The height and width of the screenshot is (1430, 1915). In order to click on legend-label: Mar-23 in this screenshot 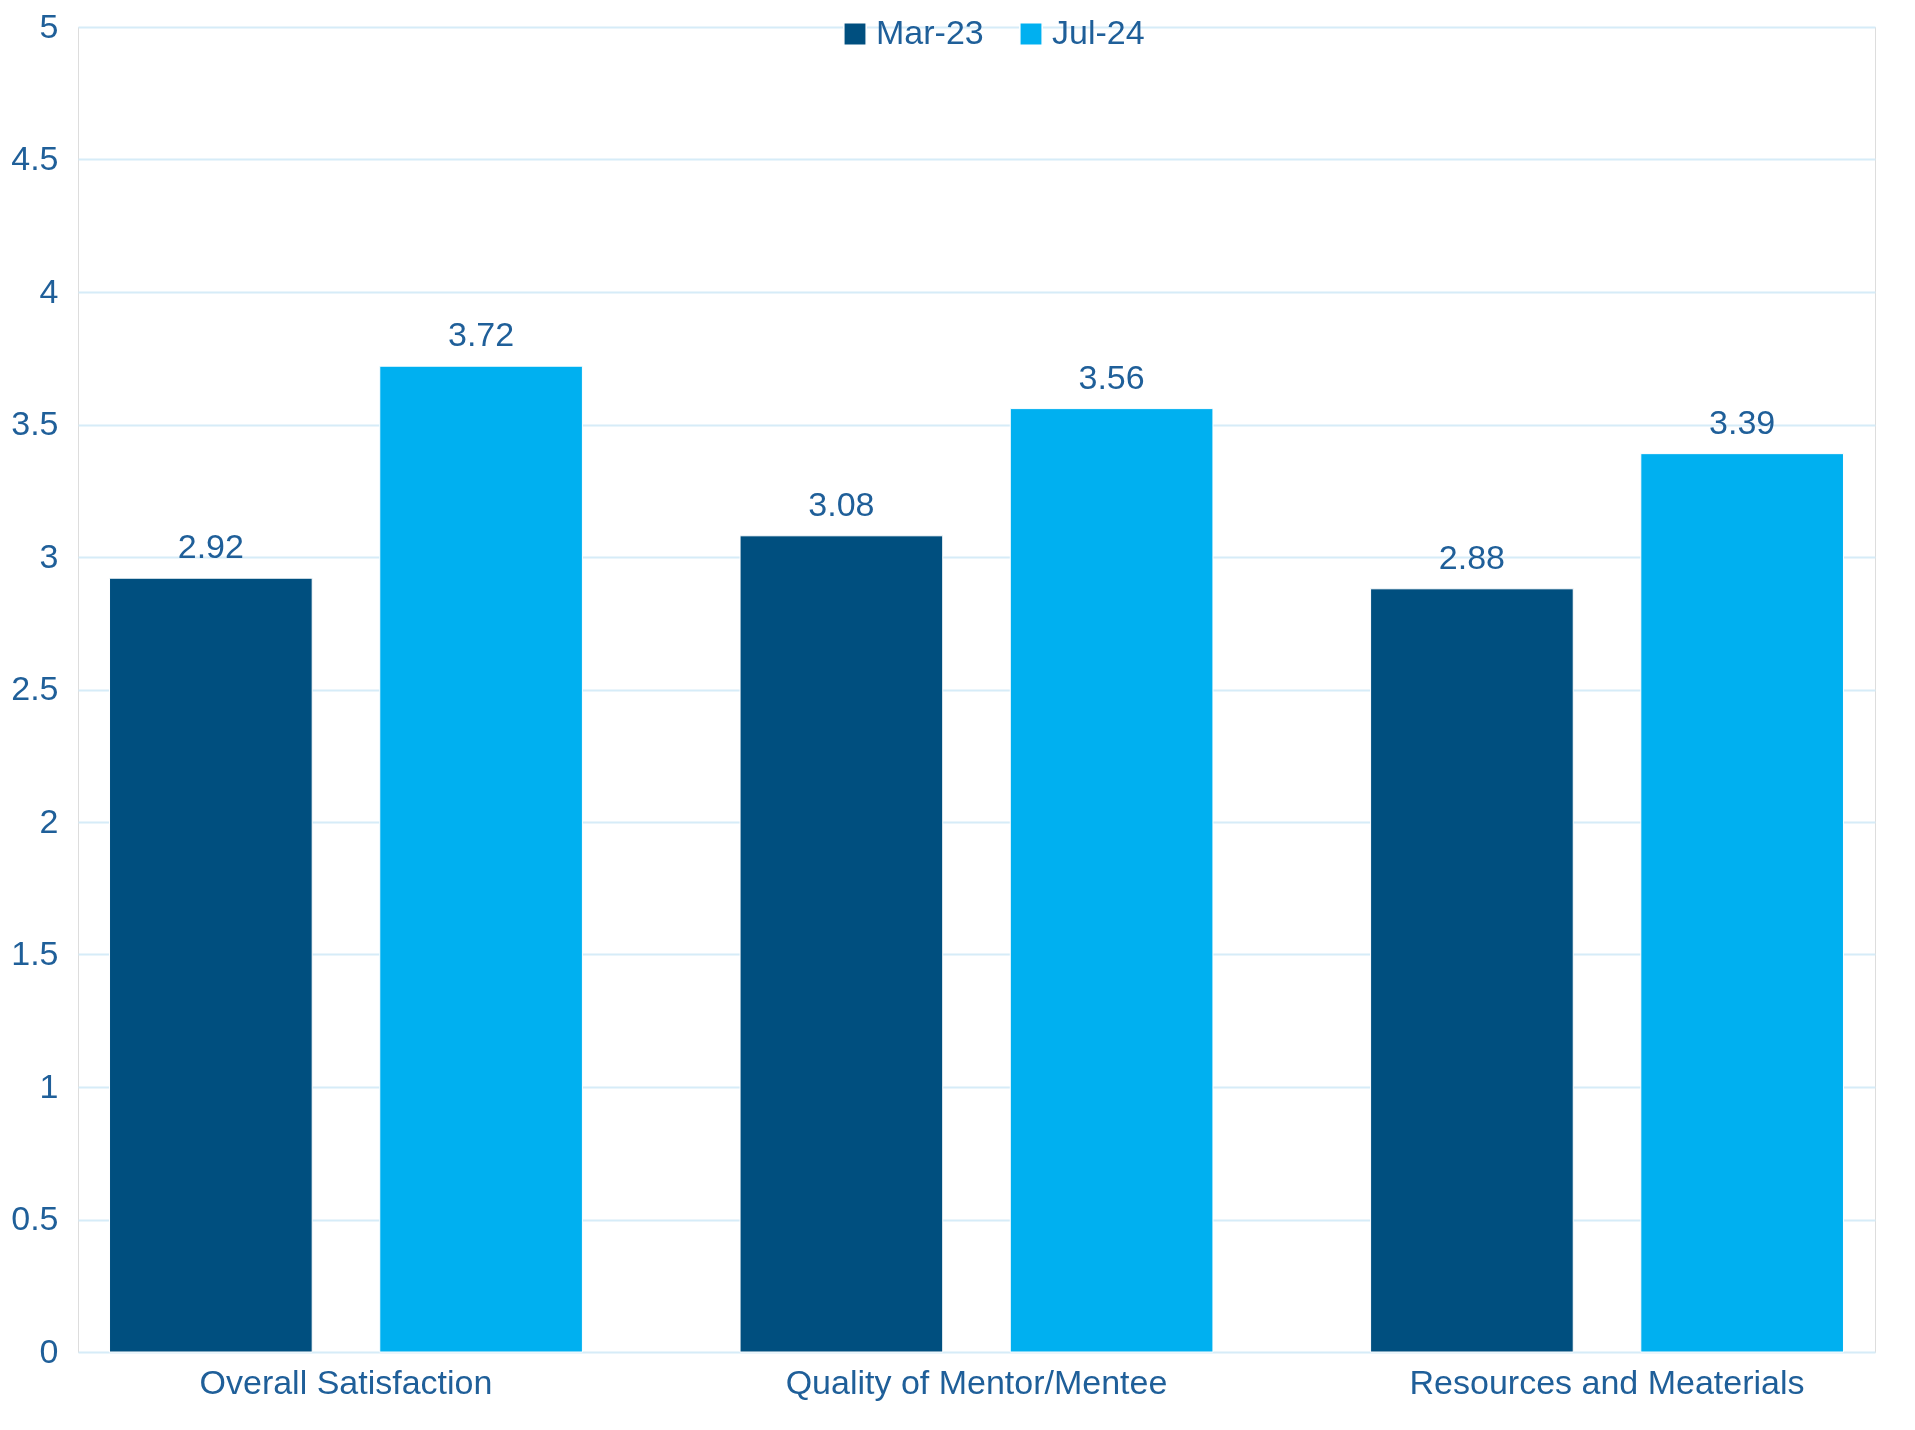, I will do `click(930, 32)`.